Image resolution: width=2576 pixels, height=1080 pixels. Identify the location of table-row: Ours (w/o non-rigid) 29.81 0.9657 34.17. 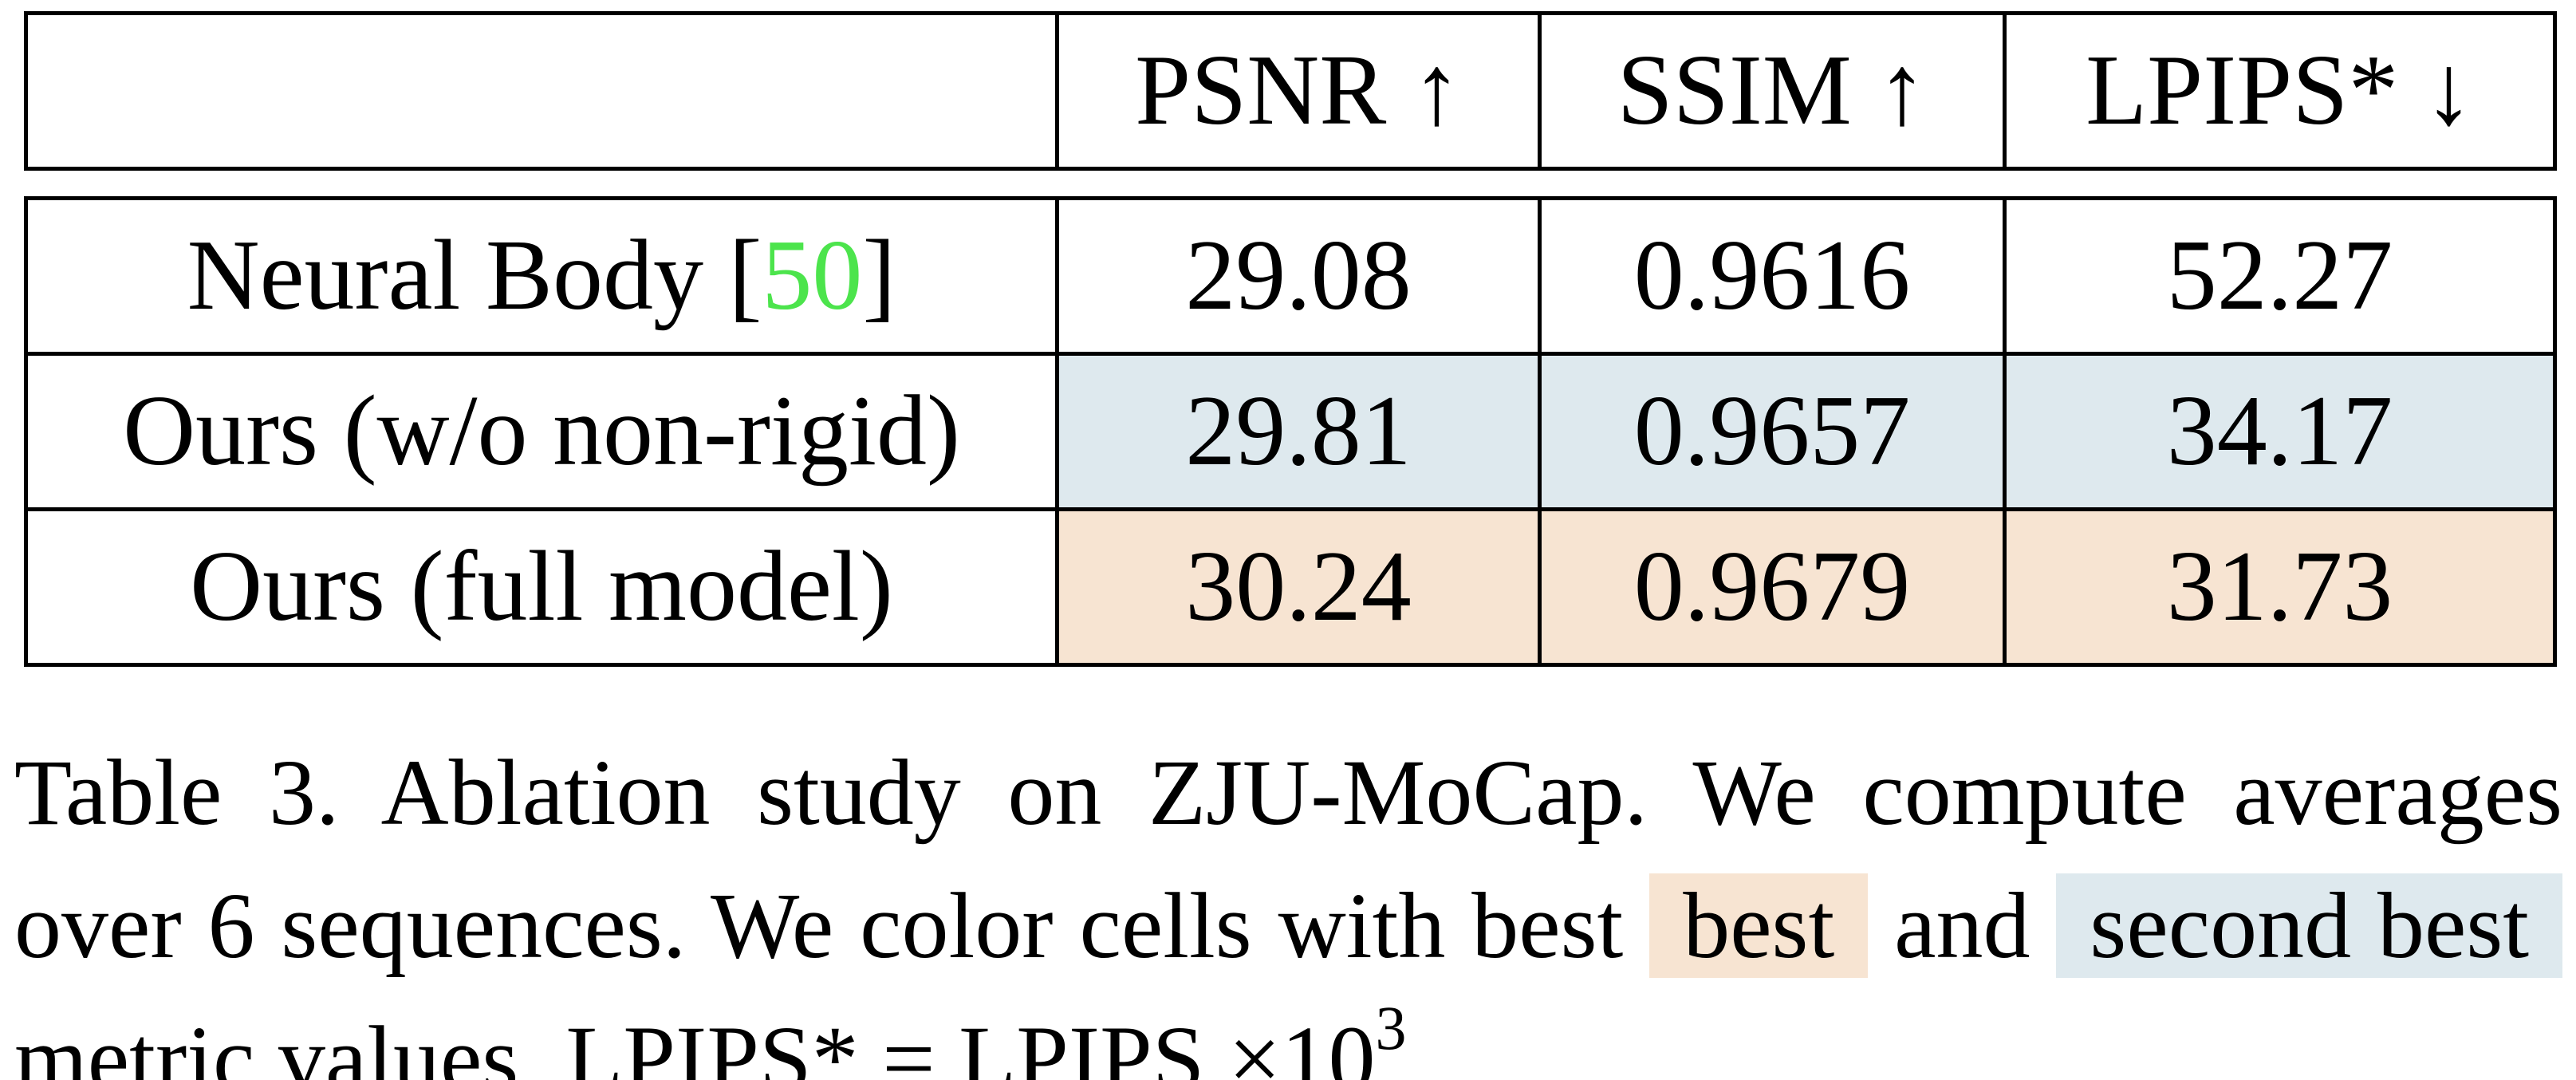
(1290, 431).